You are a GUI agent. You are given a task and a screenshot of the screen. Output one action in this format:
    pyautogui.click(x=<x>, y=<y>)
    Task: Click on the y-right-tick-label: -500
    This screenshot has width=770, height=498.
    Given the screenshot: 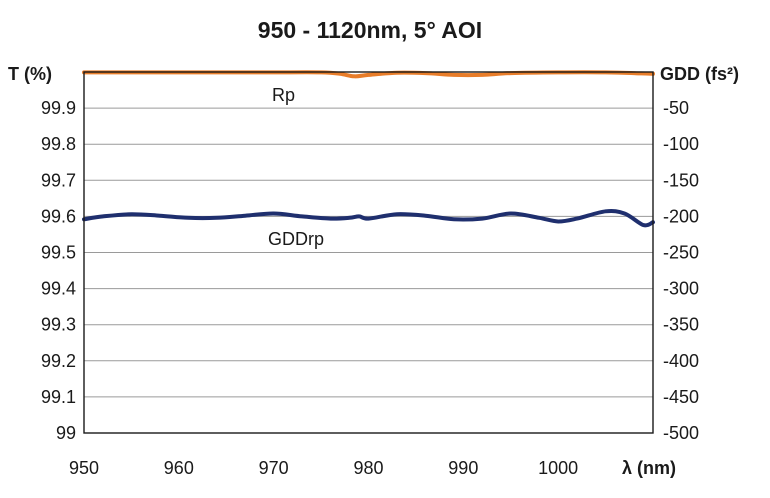 What is the action you would take?
    pyautogui.click(x=681, y=433)
    